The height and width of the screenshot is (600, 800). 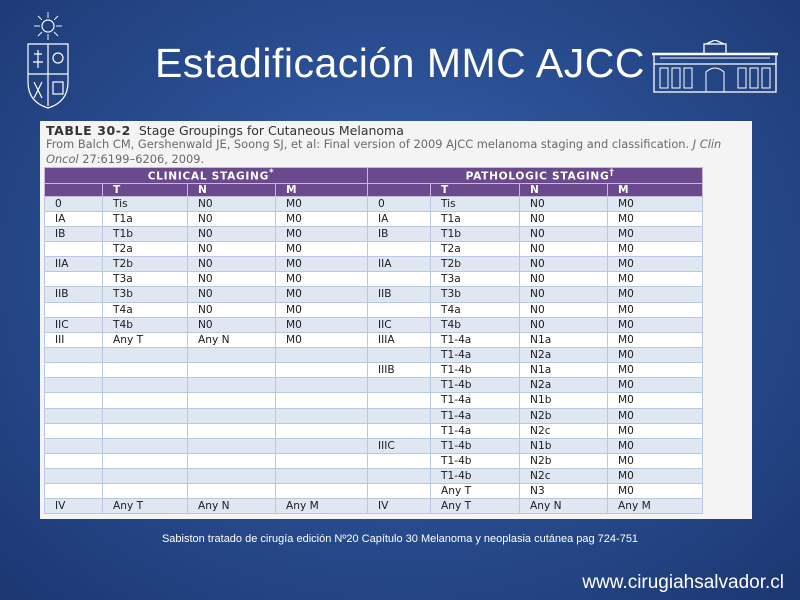 I want to click on clinical-stage-cell: IIB, so click(x=73, y=294).